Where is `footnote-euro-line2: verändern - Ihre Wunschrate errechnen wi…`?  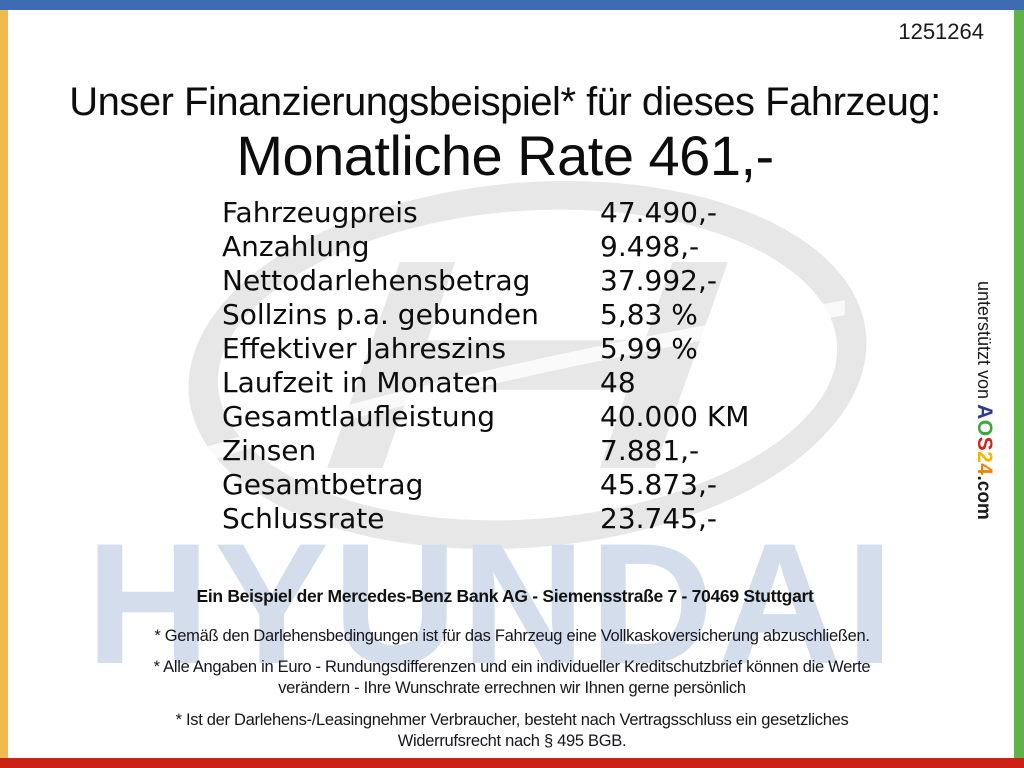
footnote-euro-line2: verändern - Ihre Wunschrate errechnen wi… is located at coordinates (512, 688).